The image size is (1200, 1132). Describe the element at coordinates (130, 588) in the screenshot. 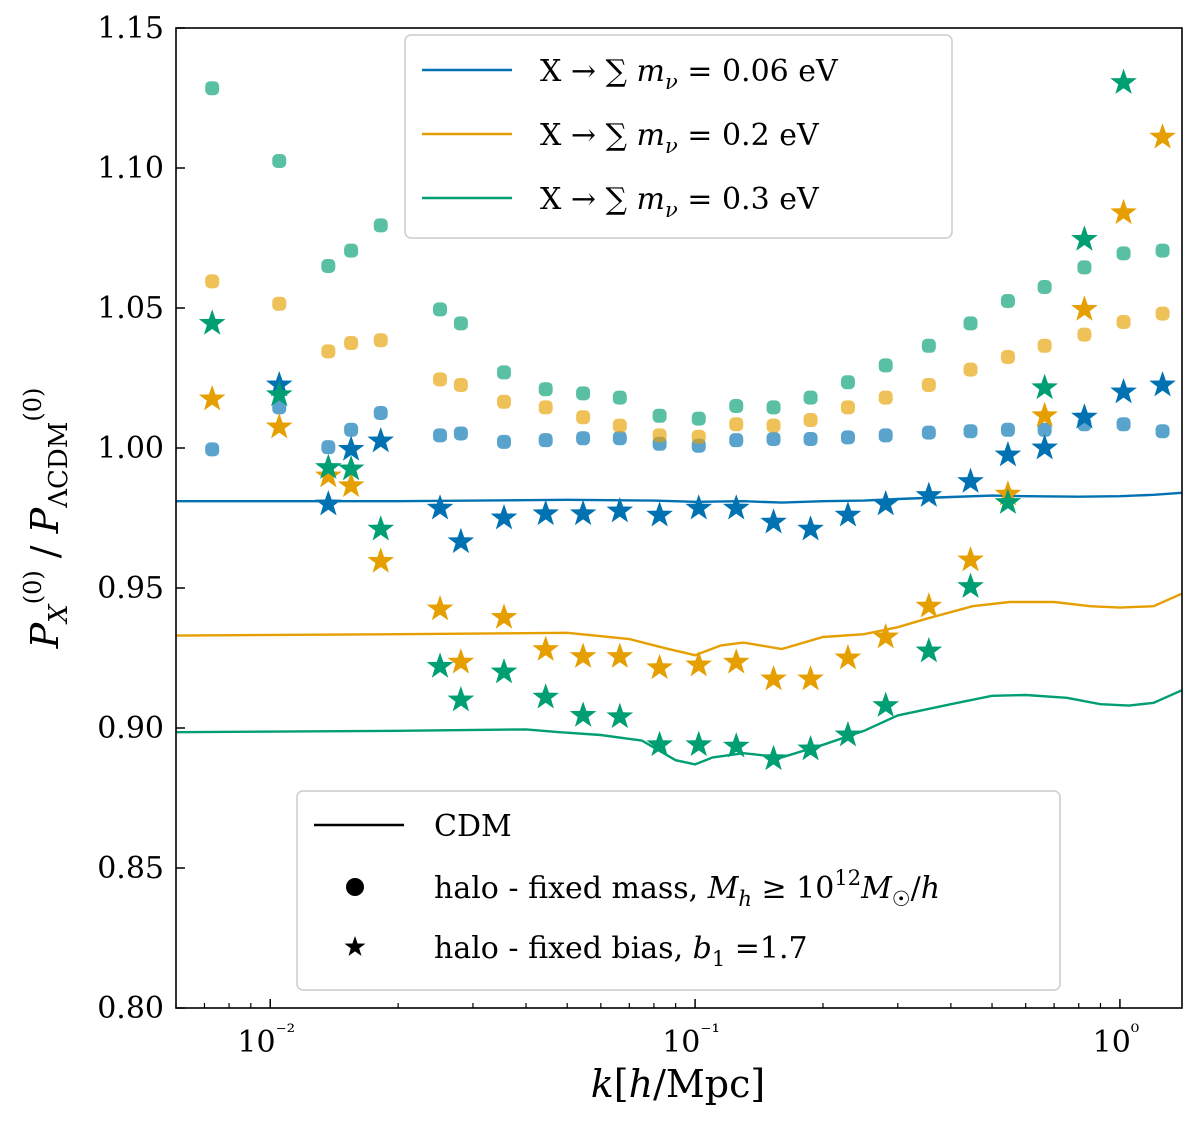

I see `y-tick-label: 0.95` at that location.